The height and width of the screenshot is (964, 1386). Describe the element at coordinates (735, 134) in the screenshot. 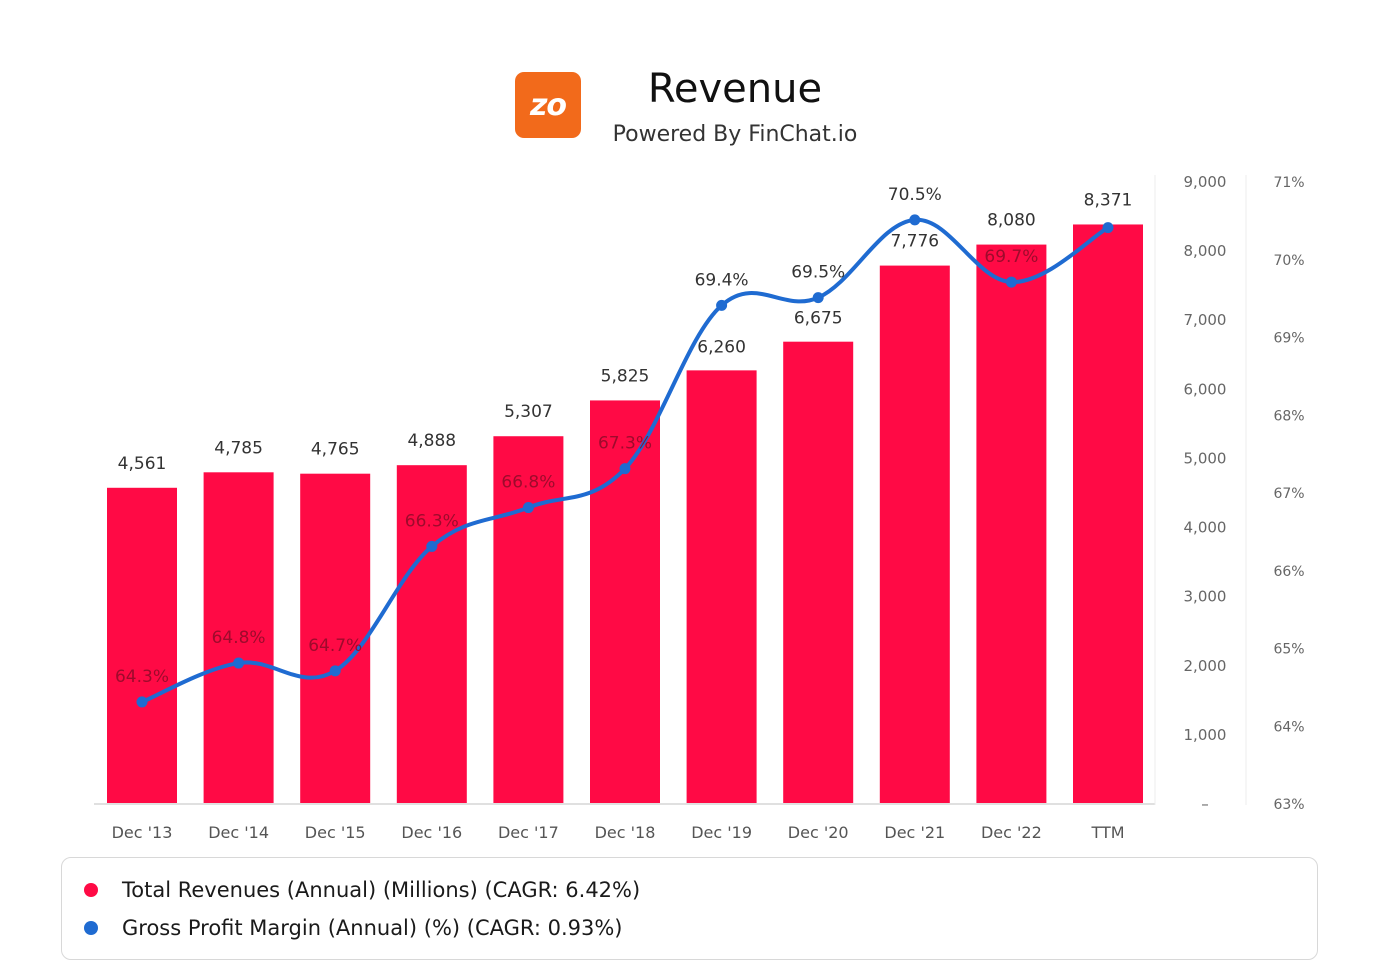

I see `chart-subtitle: Powered By FinChat.io` at that location.